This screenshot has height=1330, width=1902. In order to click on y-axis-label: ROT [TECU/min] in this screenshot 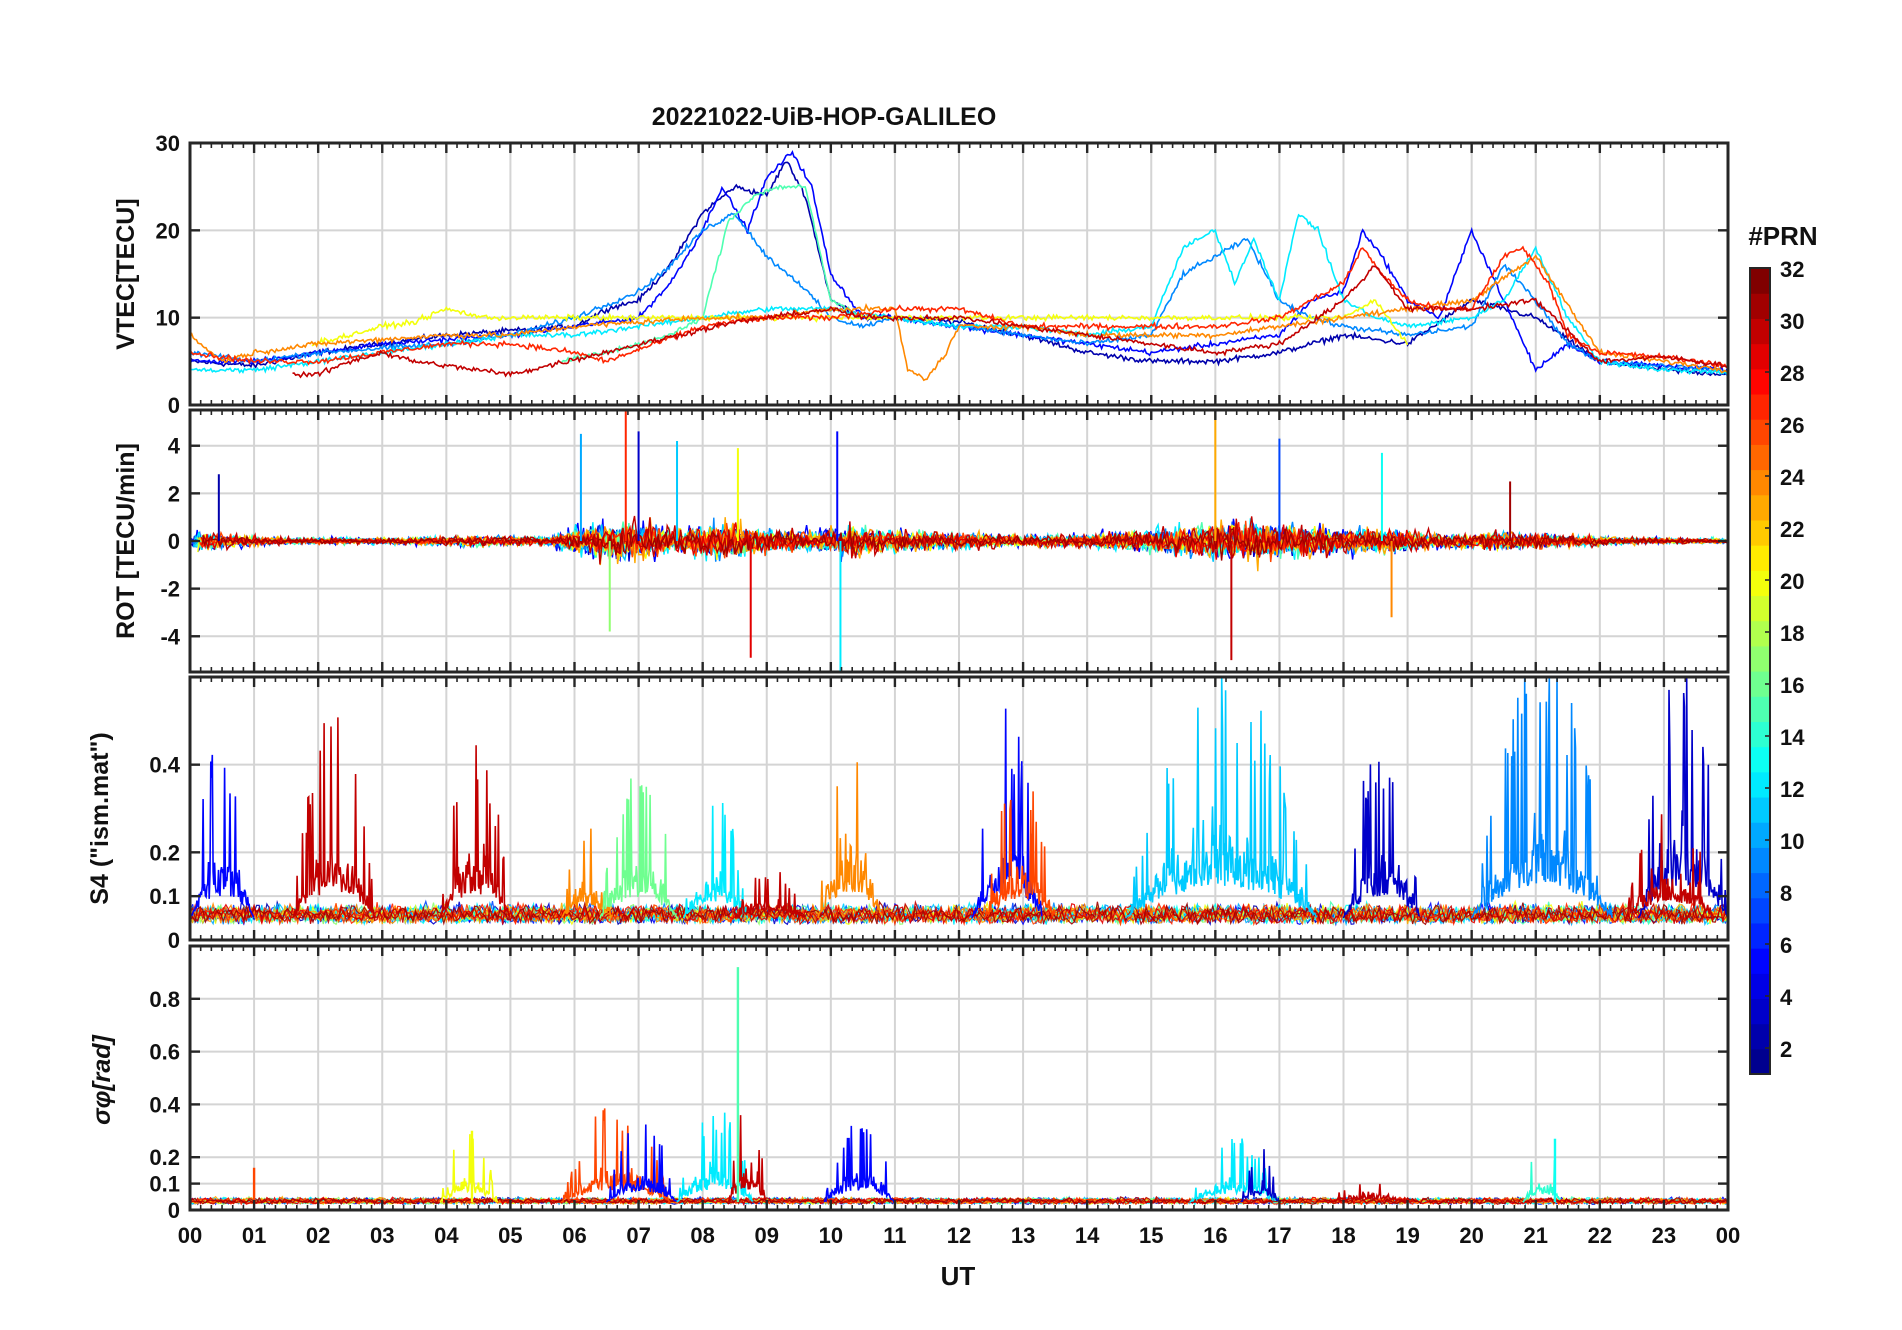, I will do `click(126, 541)`.